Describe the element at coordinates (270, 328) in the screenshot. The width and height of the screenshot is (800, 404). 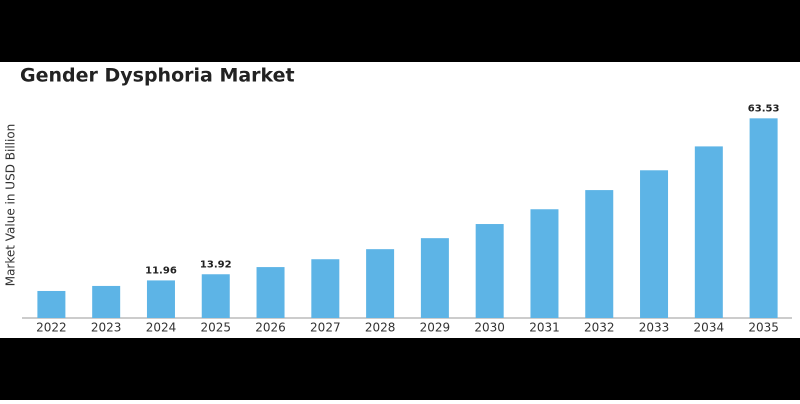
I see `x-tick-label: 2026` at that location.